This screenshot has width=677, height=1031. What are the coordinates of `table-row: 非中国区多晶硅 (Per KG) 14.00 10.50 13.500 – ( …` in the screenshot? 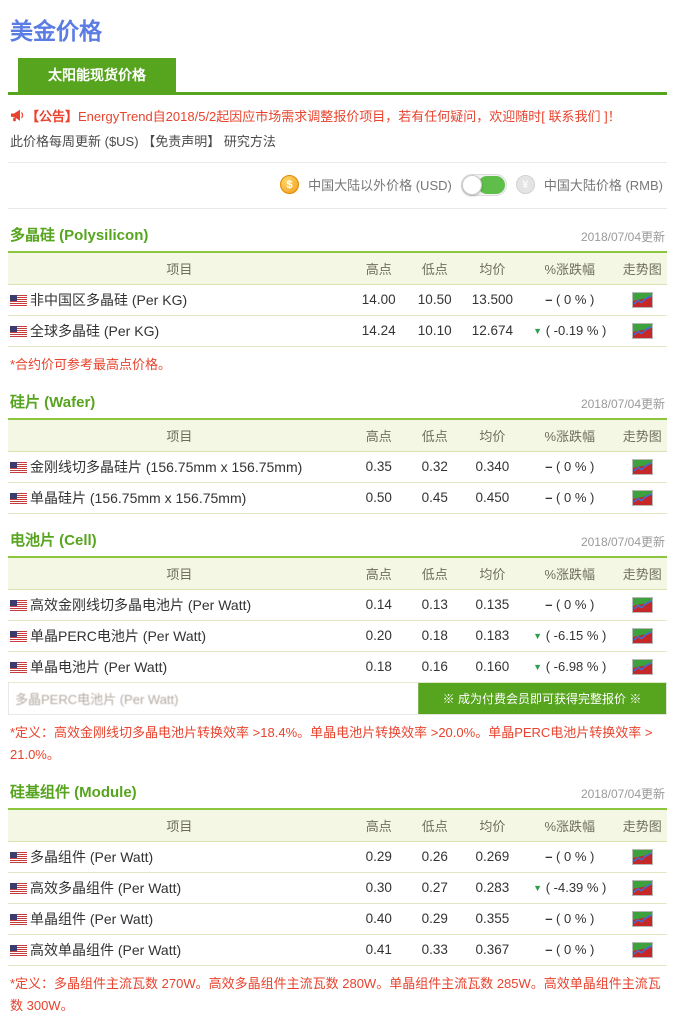 It's located at (337, 300).